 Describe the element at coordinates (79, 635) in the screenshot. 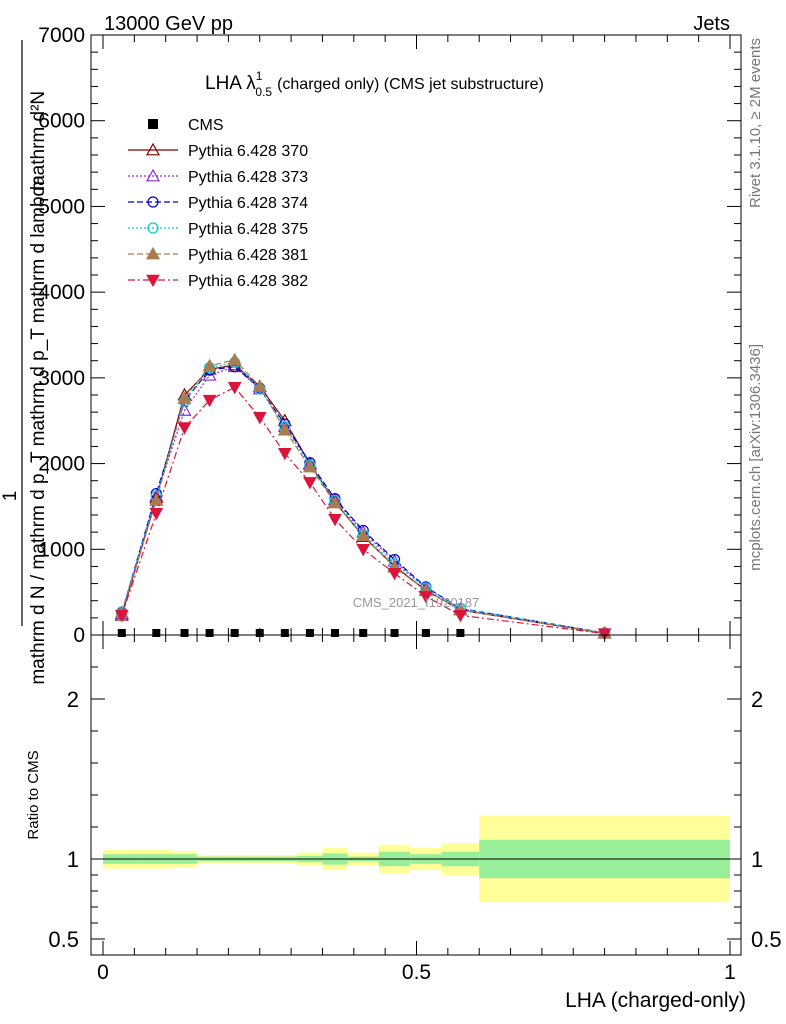

I see `main-y-tick-label: 0` at that location.